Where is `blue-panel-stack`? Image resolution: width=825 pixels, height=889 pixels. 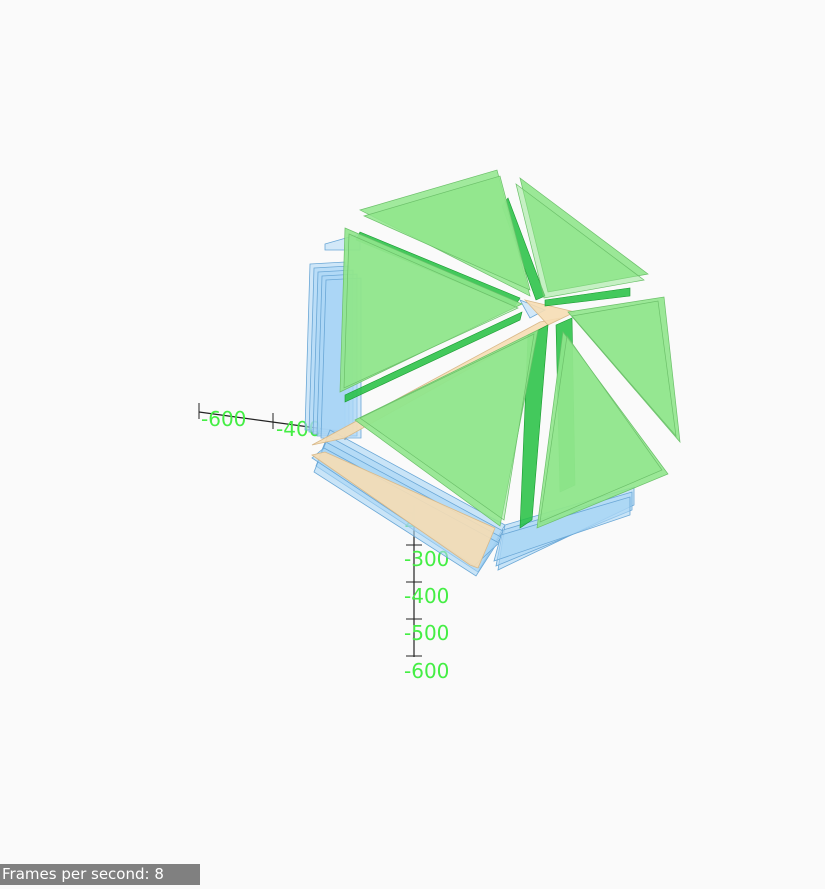
blue-panel-stack is located at coordinates (564, 528).